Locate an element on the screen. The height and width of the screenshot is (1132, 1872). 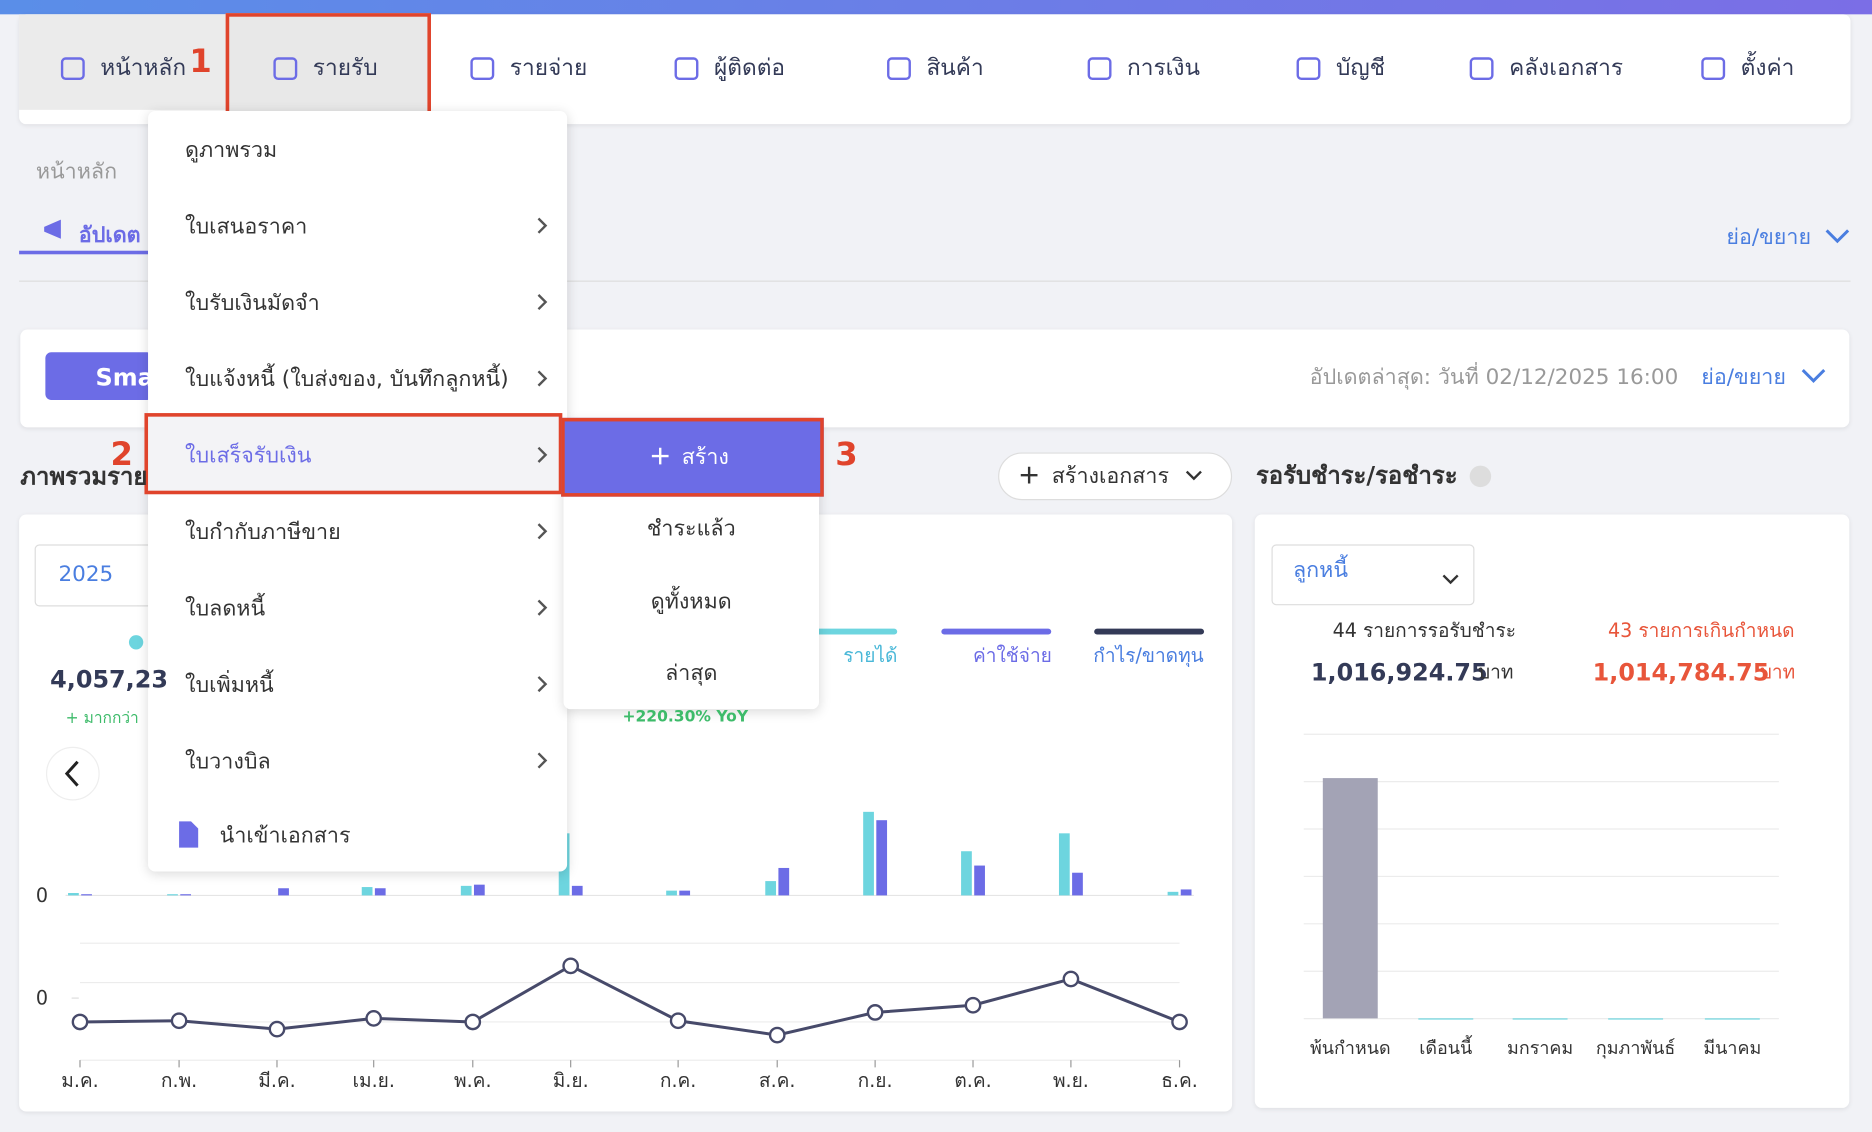
menu-item: ใบเสร็จรับเงิน is located at coordinates (248, 456).